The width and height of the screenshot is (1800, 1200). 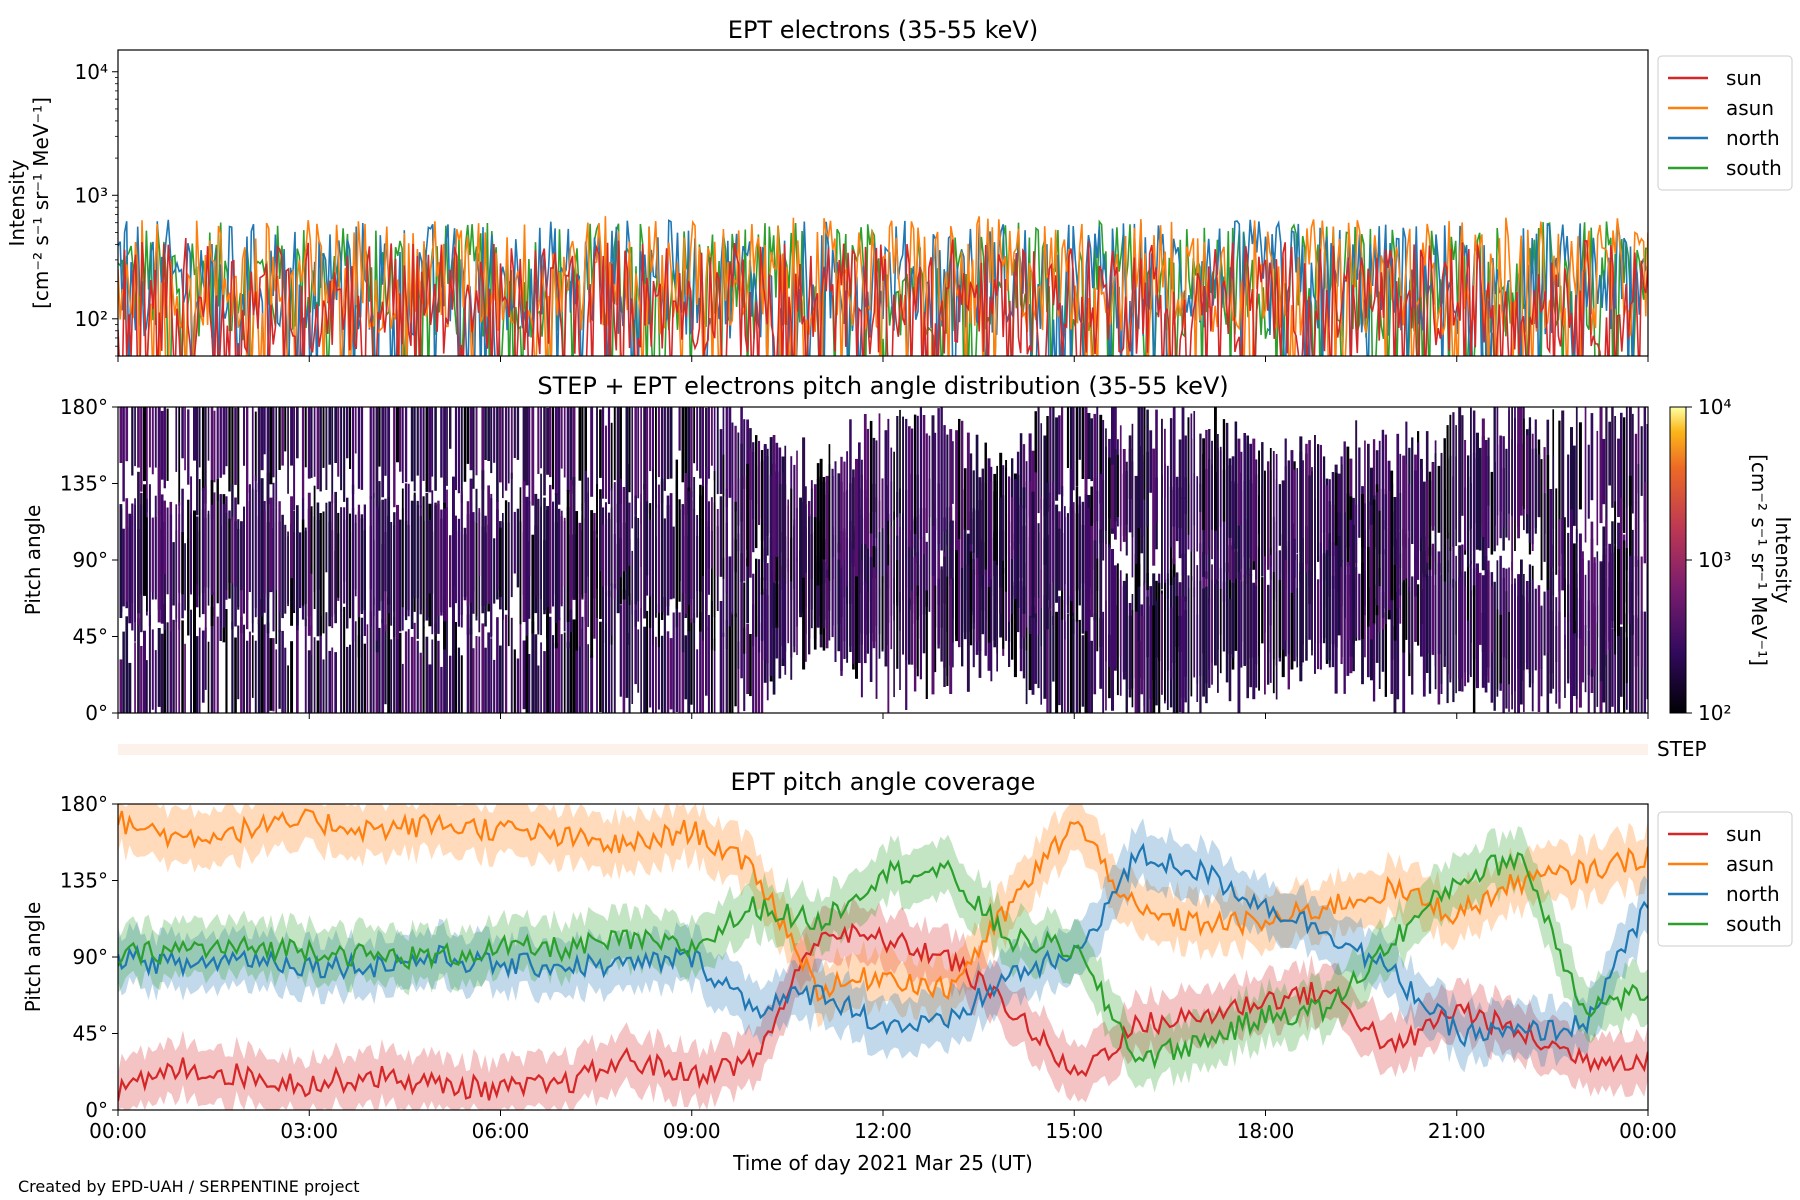 What do you see at coordinates (882, 1163) in the screenshot?
I see `x-axis-label: Time of day 2021 Mar 25 (UT)` at bounding box center [882, 1163].